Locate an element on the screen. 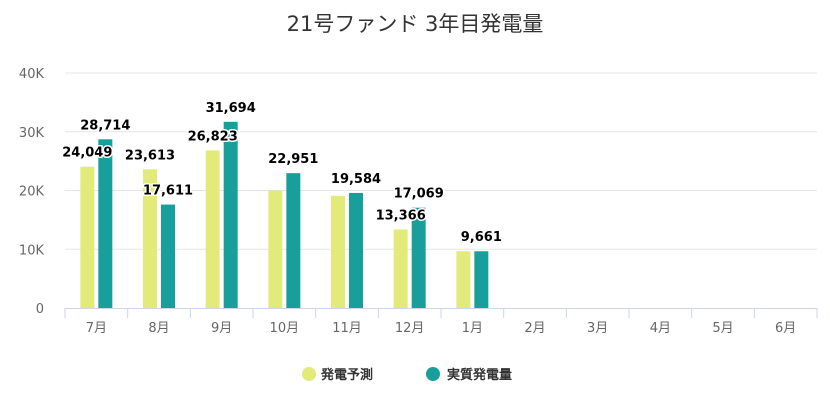 This screenshot has width=830, height=415. x-tick-label: 2月 is located at coordinates (534, 328).